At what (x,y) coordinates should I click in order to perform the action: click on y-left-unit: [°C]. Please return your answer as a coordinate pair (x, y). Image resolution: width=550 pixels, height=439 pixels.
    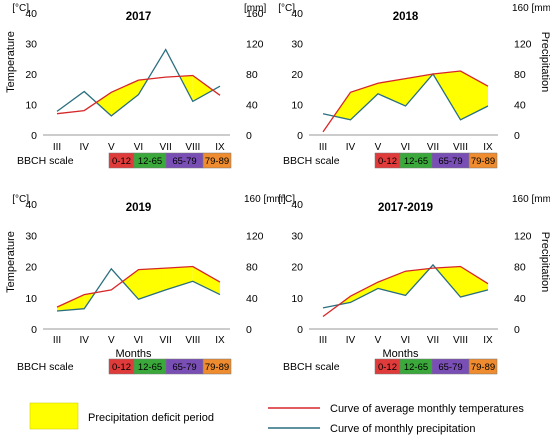
    Looking at the image, I should click on (286, 8).